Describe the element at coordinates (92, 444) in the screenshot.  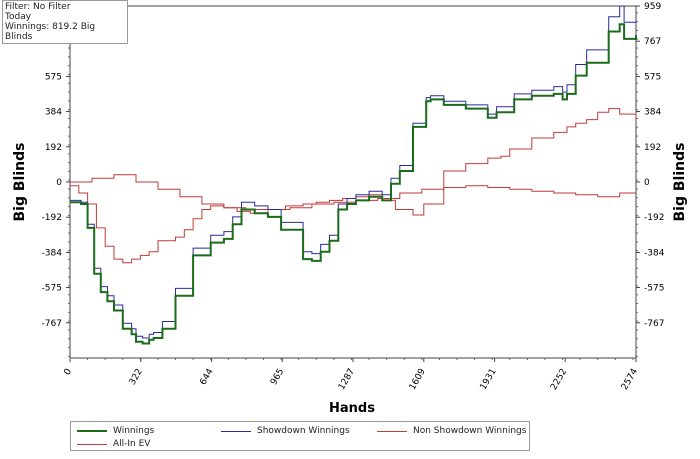
I see `legend-swatch-allin-ev` at that location.